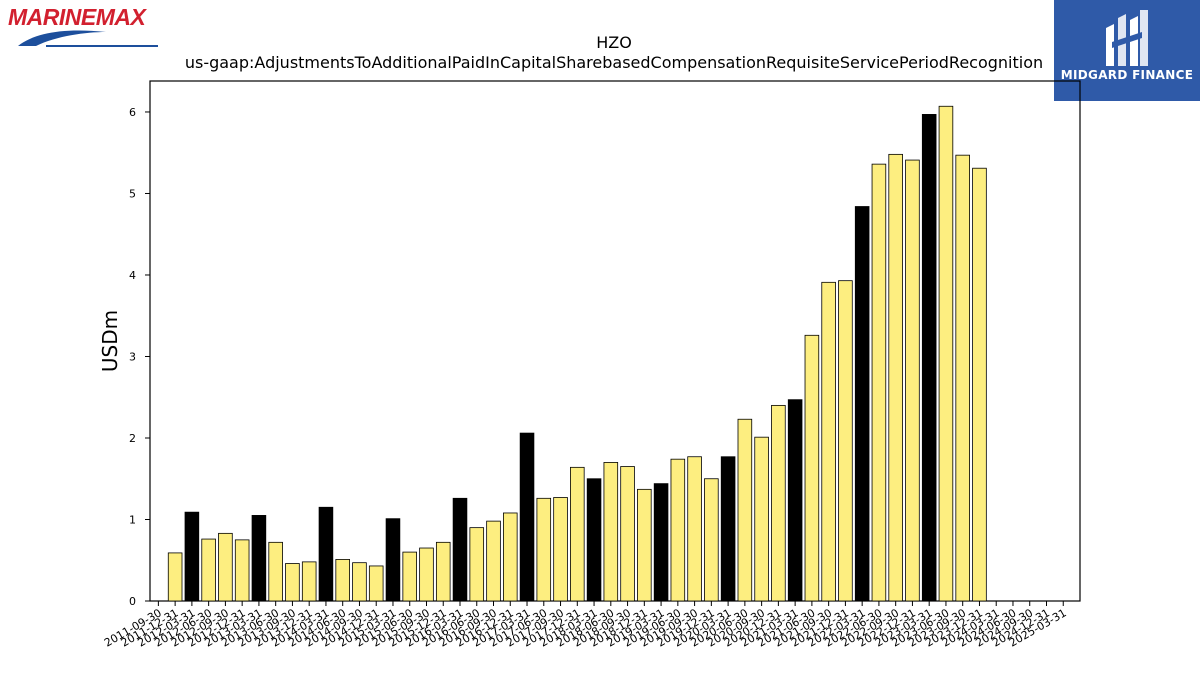  Describe the element at coordinates (1127, 38) in the screenshot. I see `midgard-logo-icon` at that location.